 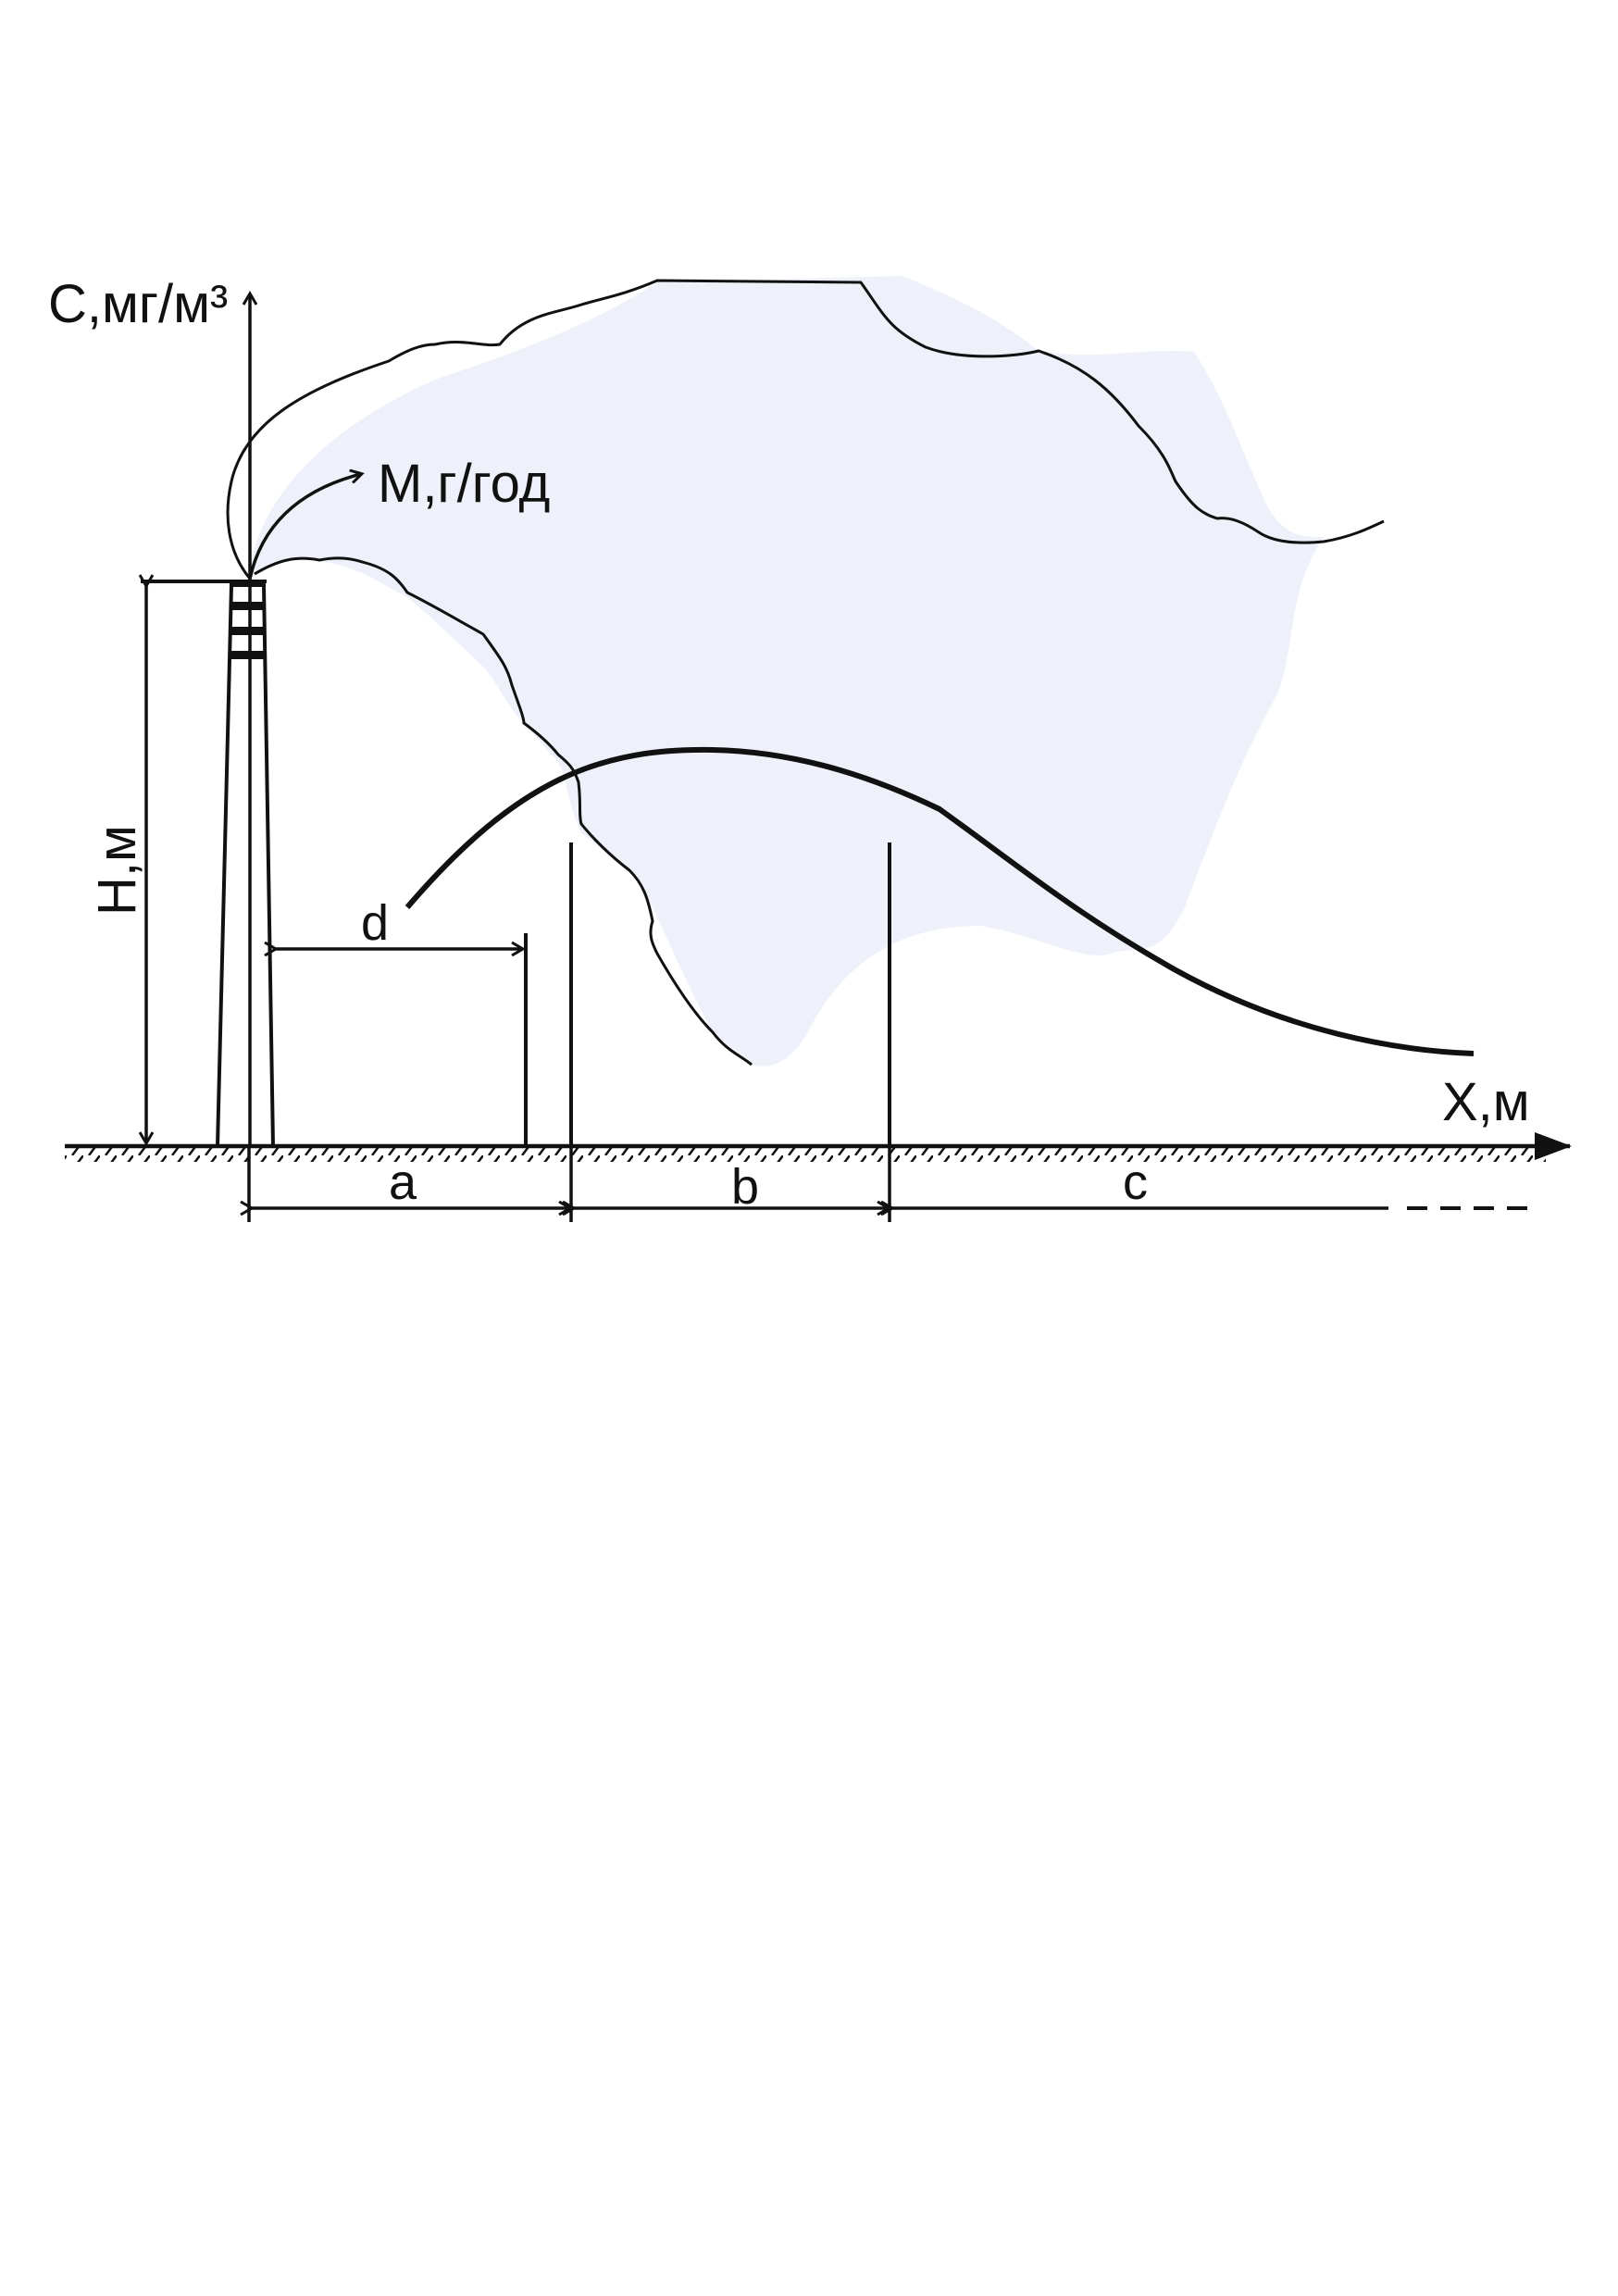 What do you see at coordinates (805, 429) in the screenshot?
I see `plume-outline-upper` at bounding box center [805, 429].